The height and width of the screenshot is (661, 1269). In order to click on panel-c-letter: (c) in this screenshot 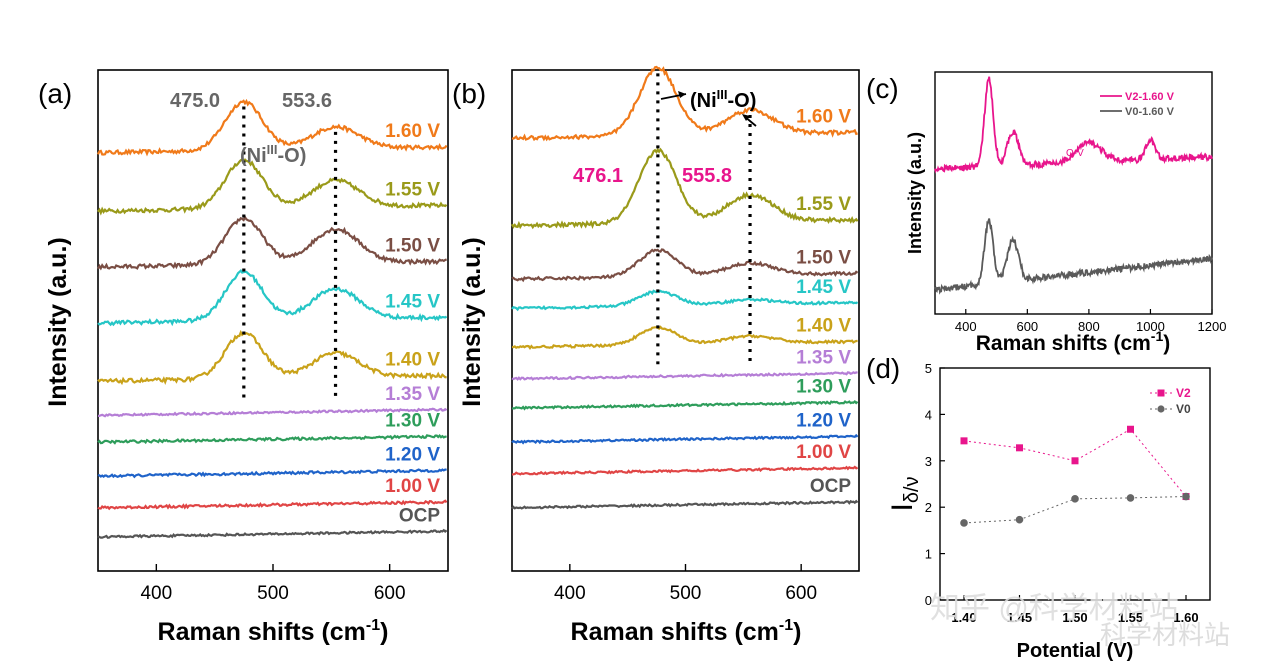, I will do `click(882, 88)`.